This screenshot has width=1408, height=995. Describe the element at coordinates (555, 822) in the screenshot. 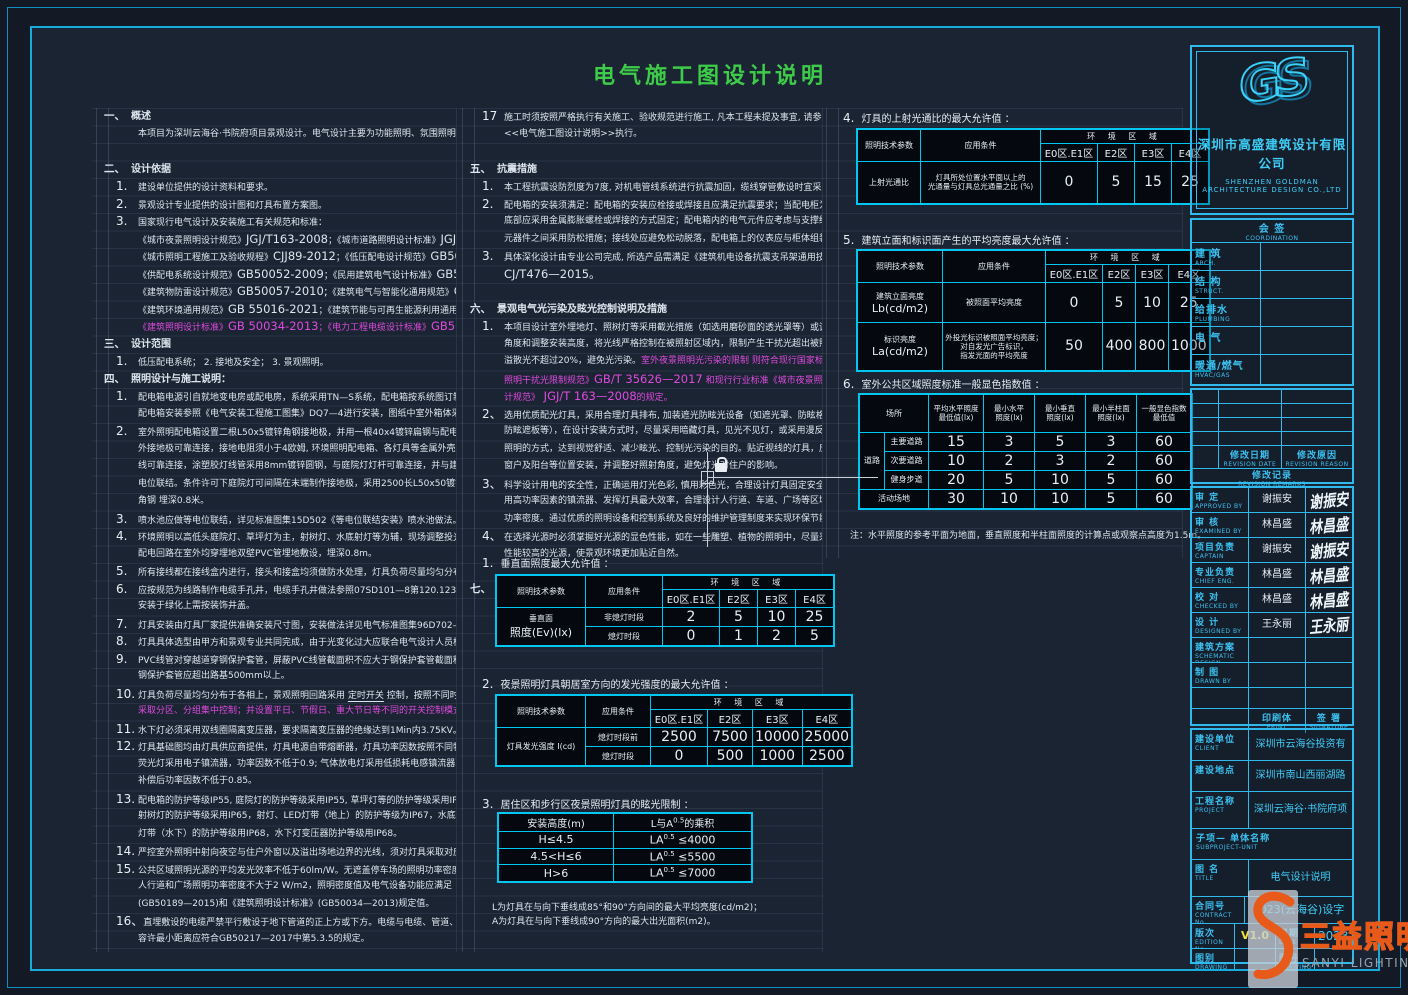

I see `zz: 安装高度(m)` at that location.